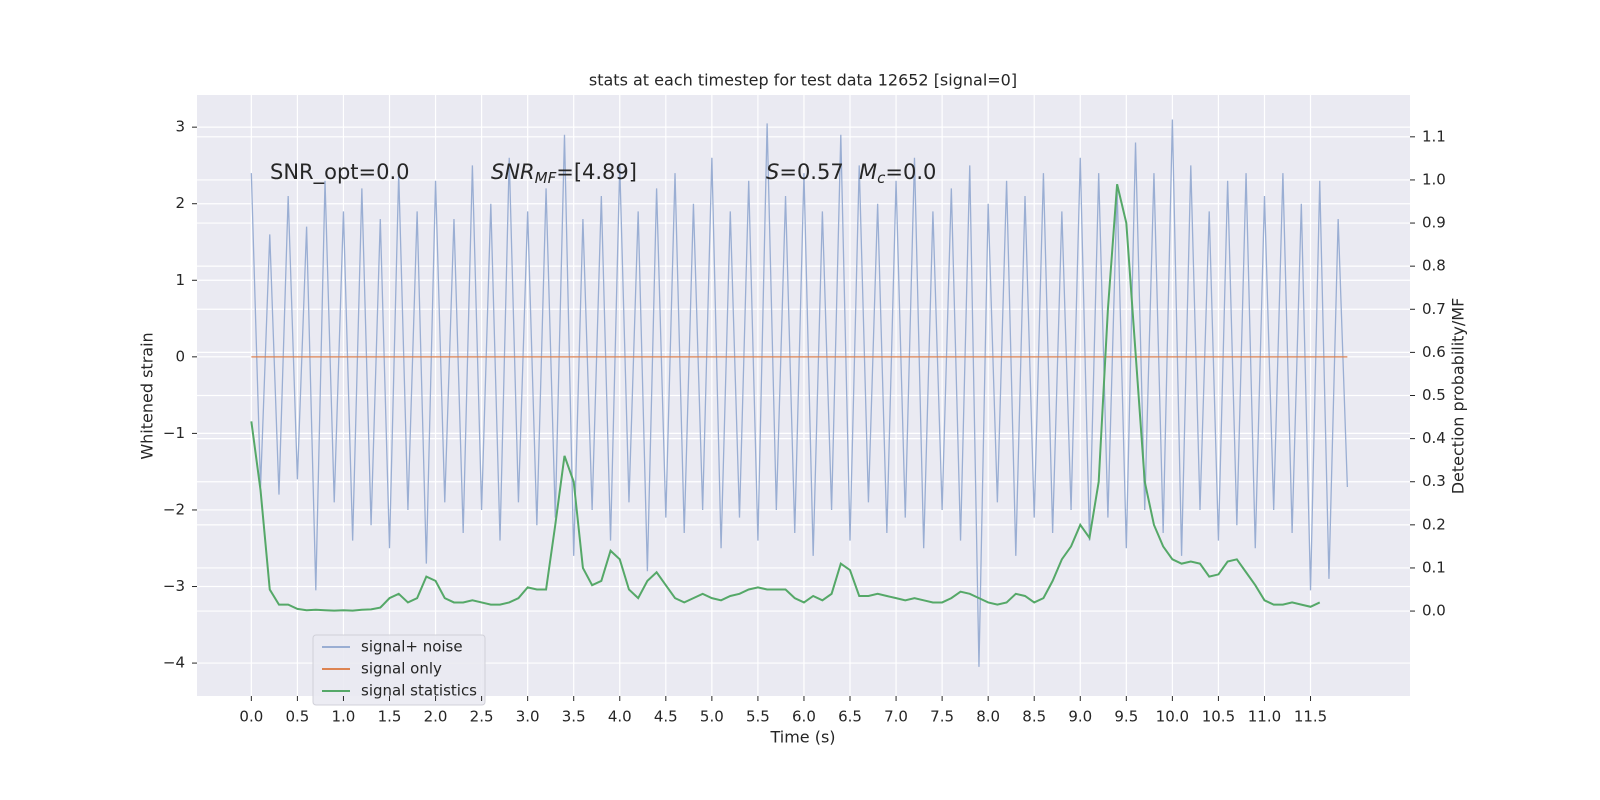 This screenshot has height=800, width=1600. Describe the element at coordinates (805, 172) in the screenshot. I see `annotation: S=0.57` at that location.